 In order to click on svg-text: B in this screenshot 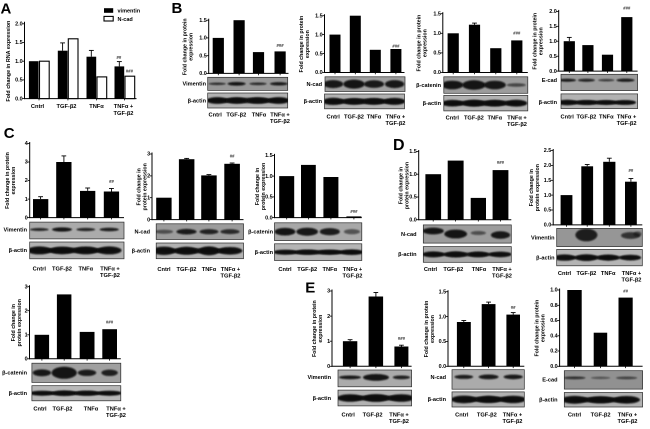, I will do `click(177, 8)`.